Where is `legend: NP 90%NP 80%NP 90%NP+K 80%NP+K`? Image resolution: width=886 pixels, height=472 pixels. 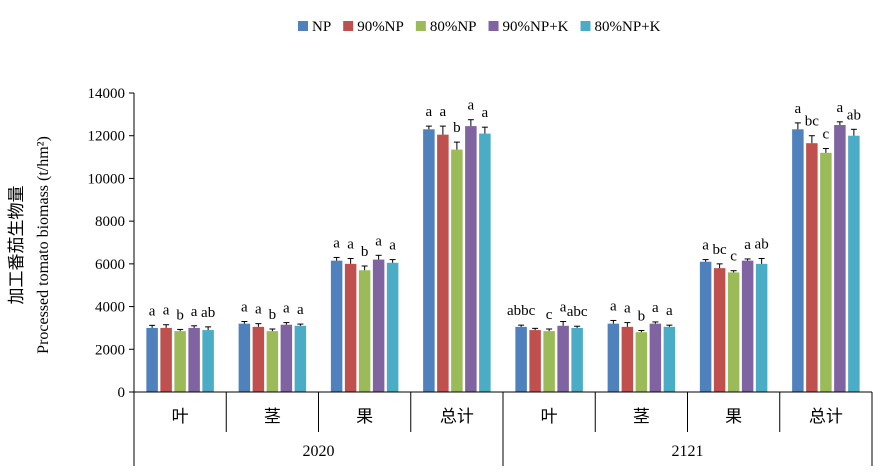
legend: NP 90%NP 80%NP 90%NP+K 80%NP+K is located at coordinates (479, 27).